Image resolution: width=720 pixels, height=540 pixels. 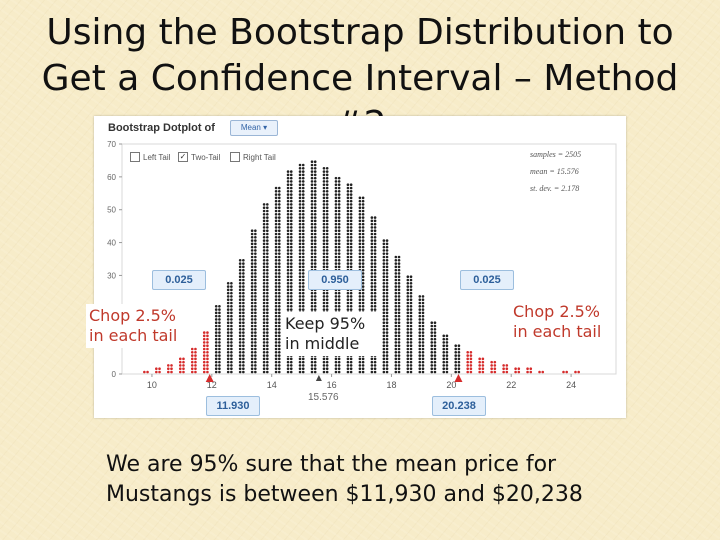 What do you see at coordinates (254, 128) in the screenshot?
I see `statistic-dropdown: Mean ▾` at bounding box center [254, 128].